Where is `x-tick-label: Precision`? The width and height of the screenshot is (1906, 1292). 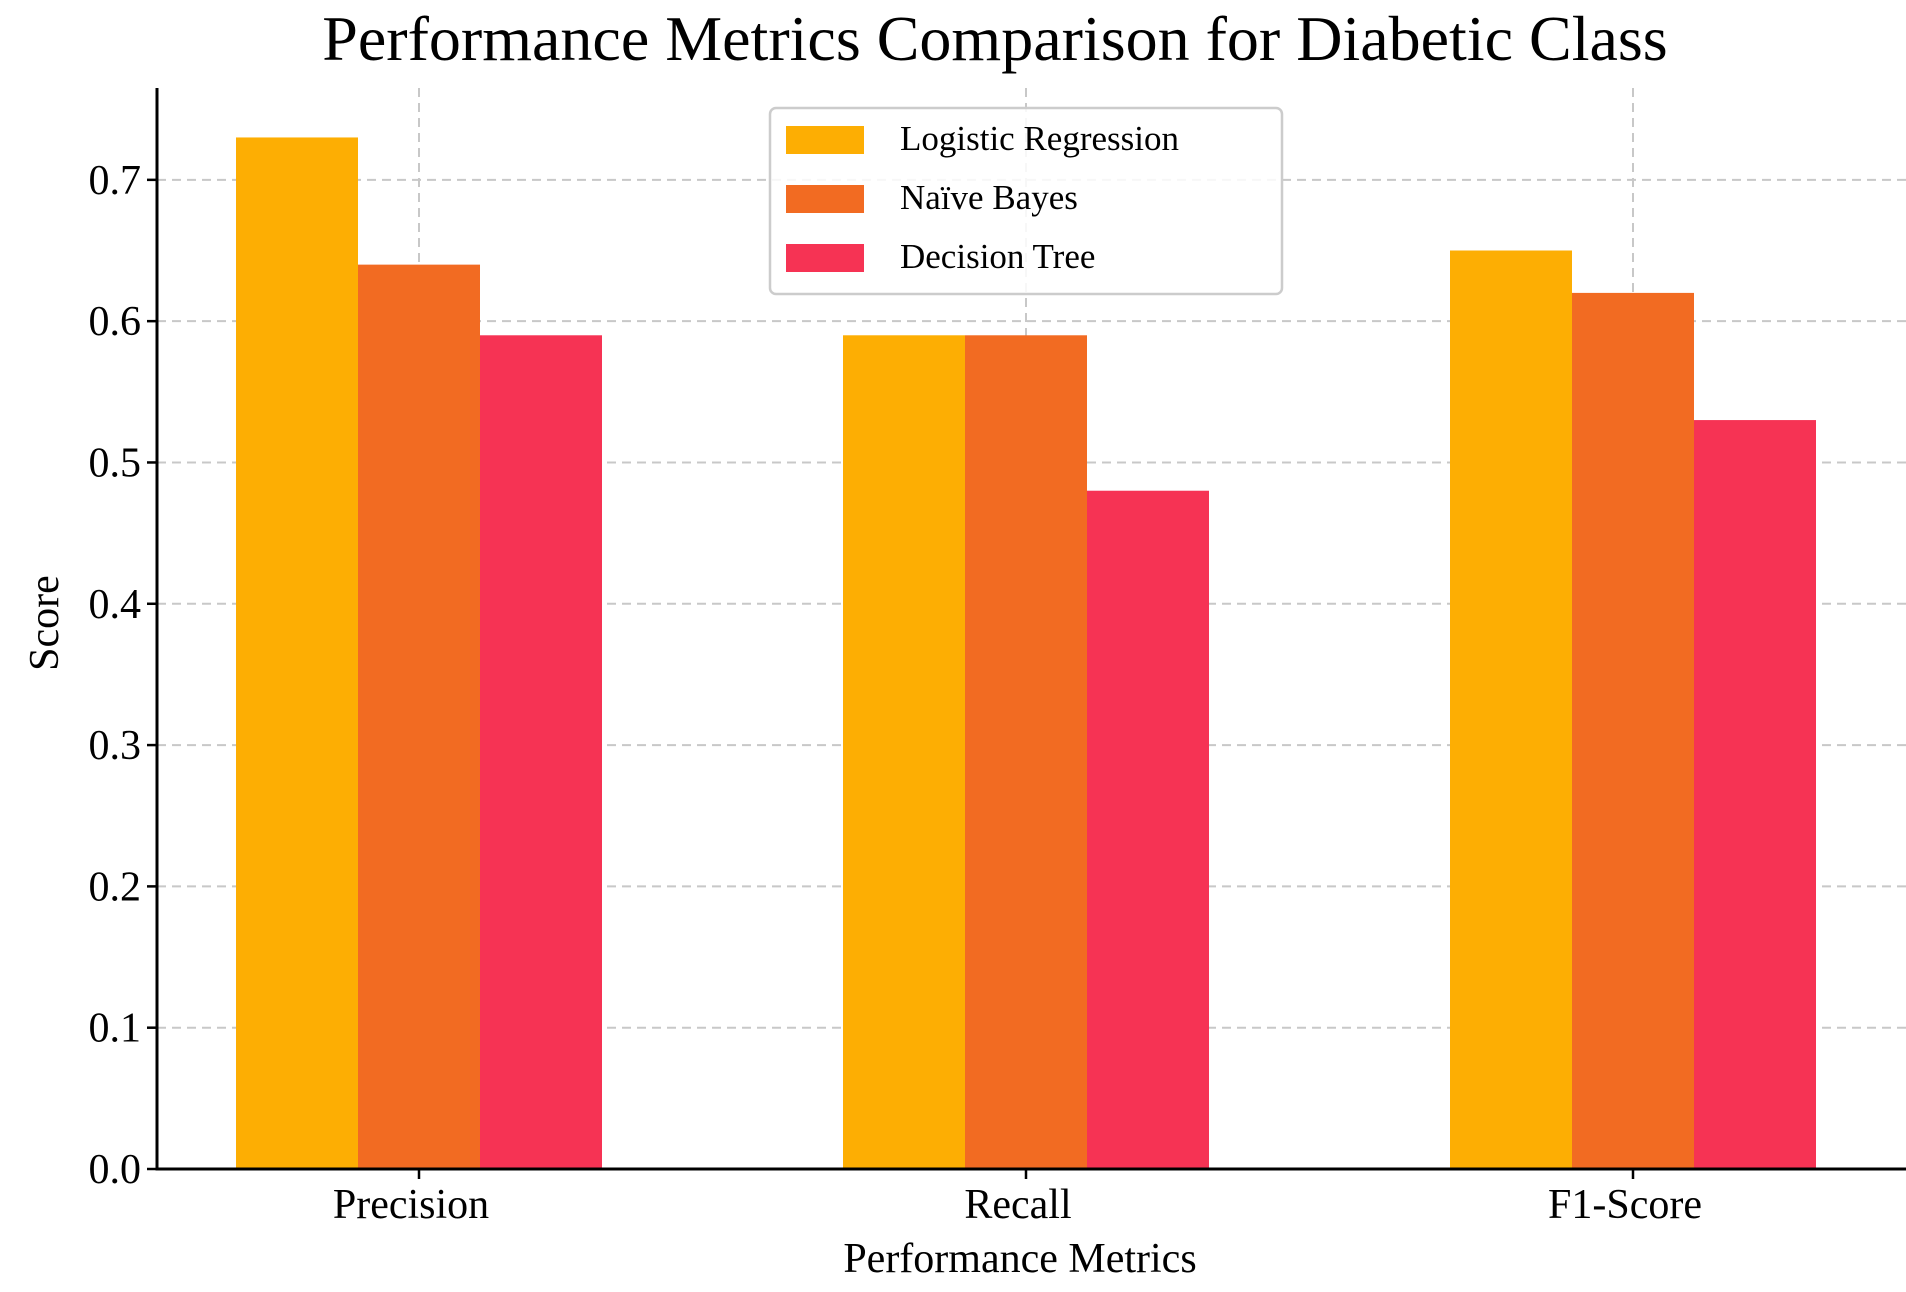 x-tick-label: Precision is located at coordinates (411, 1205).